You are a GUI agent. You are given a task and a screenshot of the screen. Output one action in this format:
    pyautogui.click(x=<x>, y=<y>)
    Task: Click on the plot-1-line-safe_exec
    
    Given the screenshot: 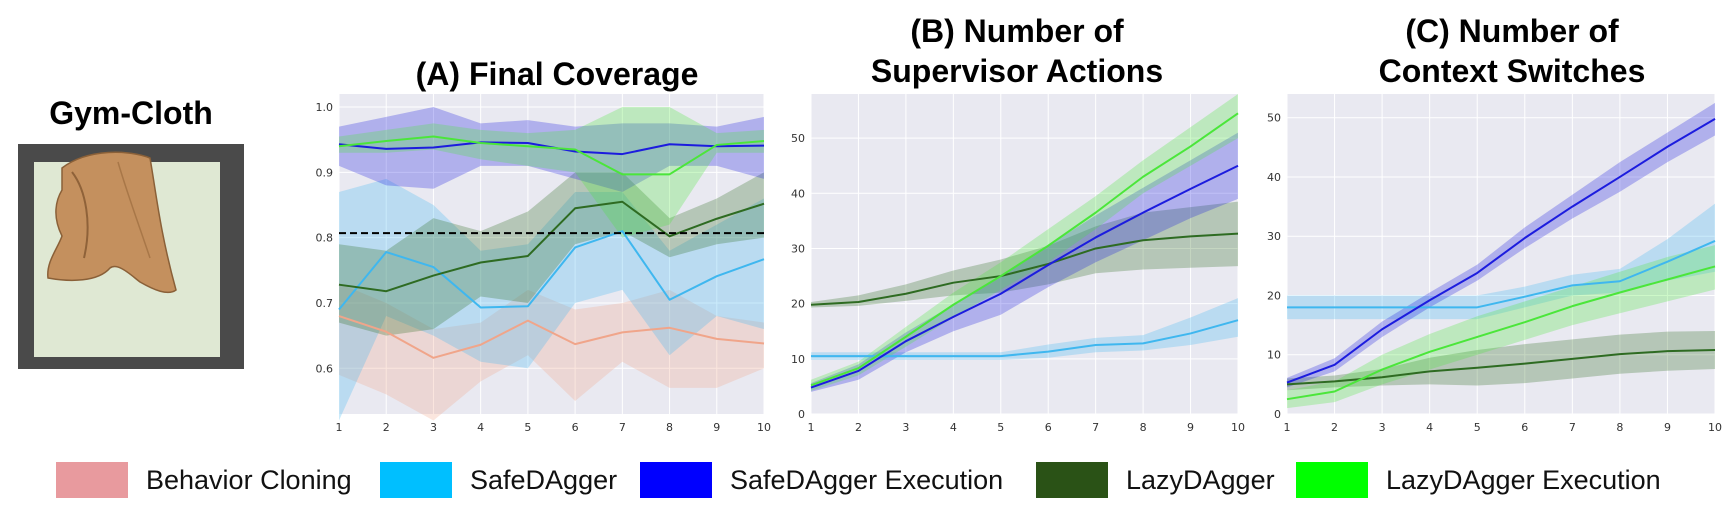 What is the action you would take?
    pyautogui.click(x=1024, y=276)
    